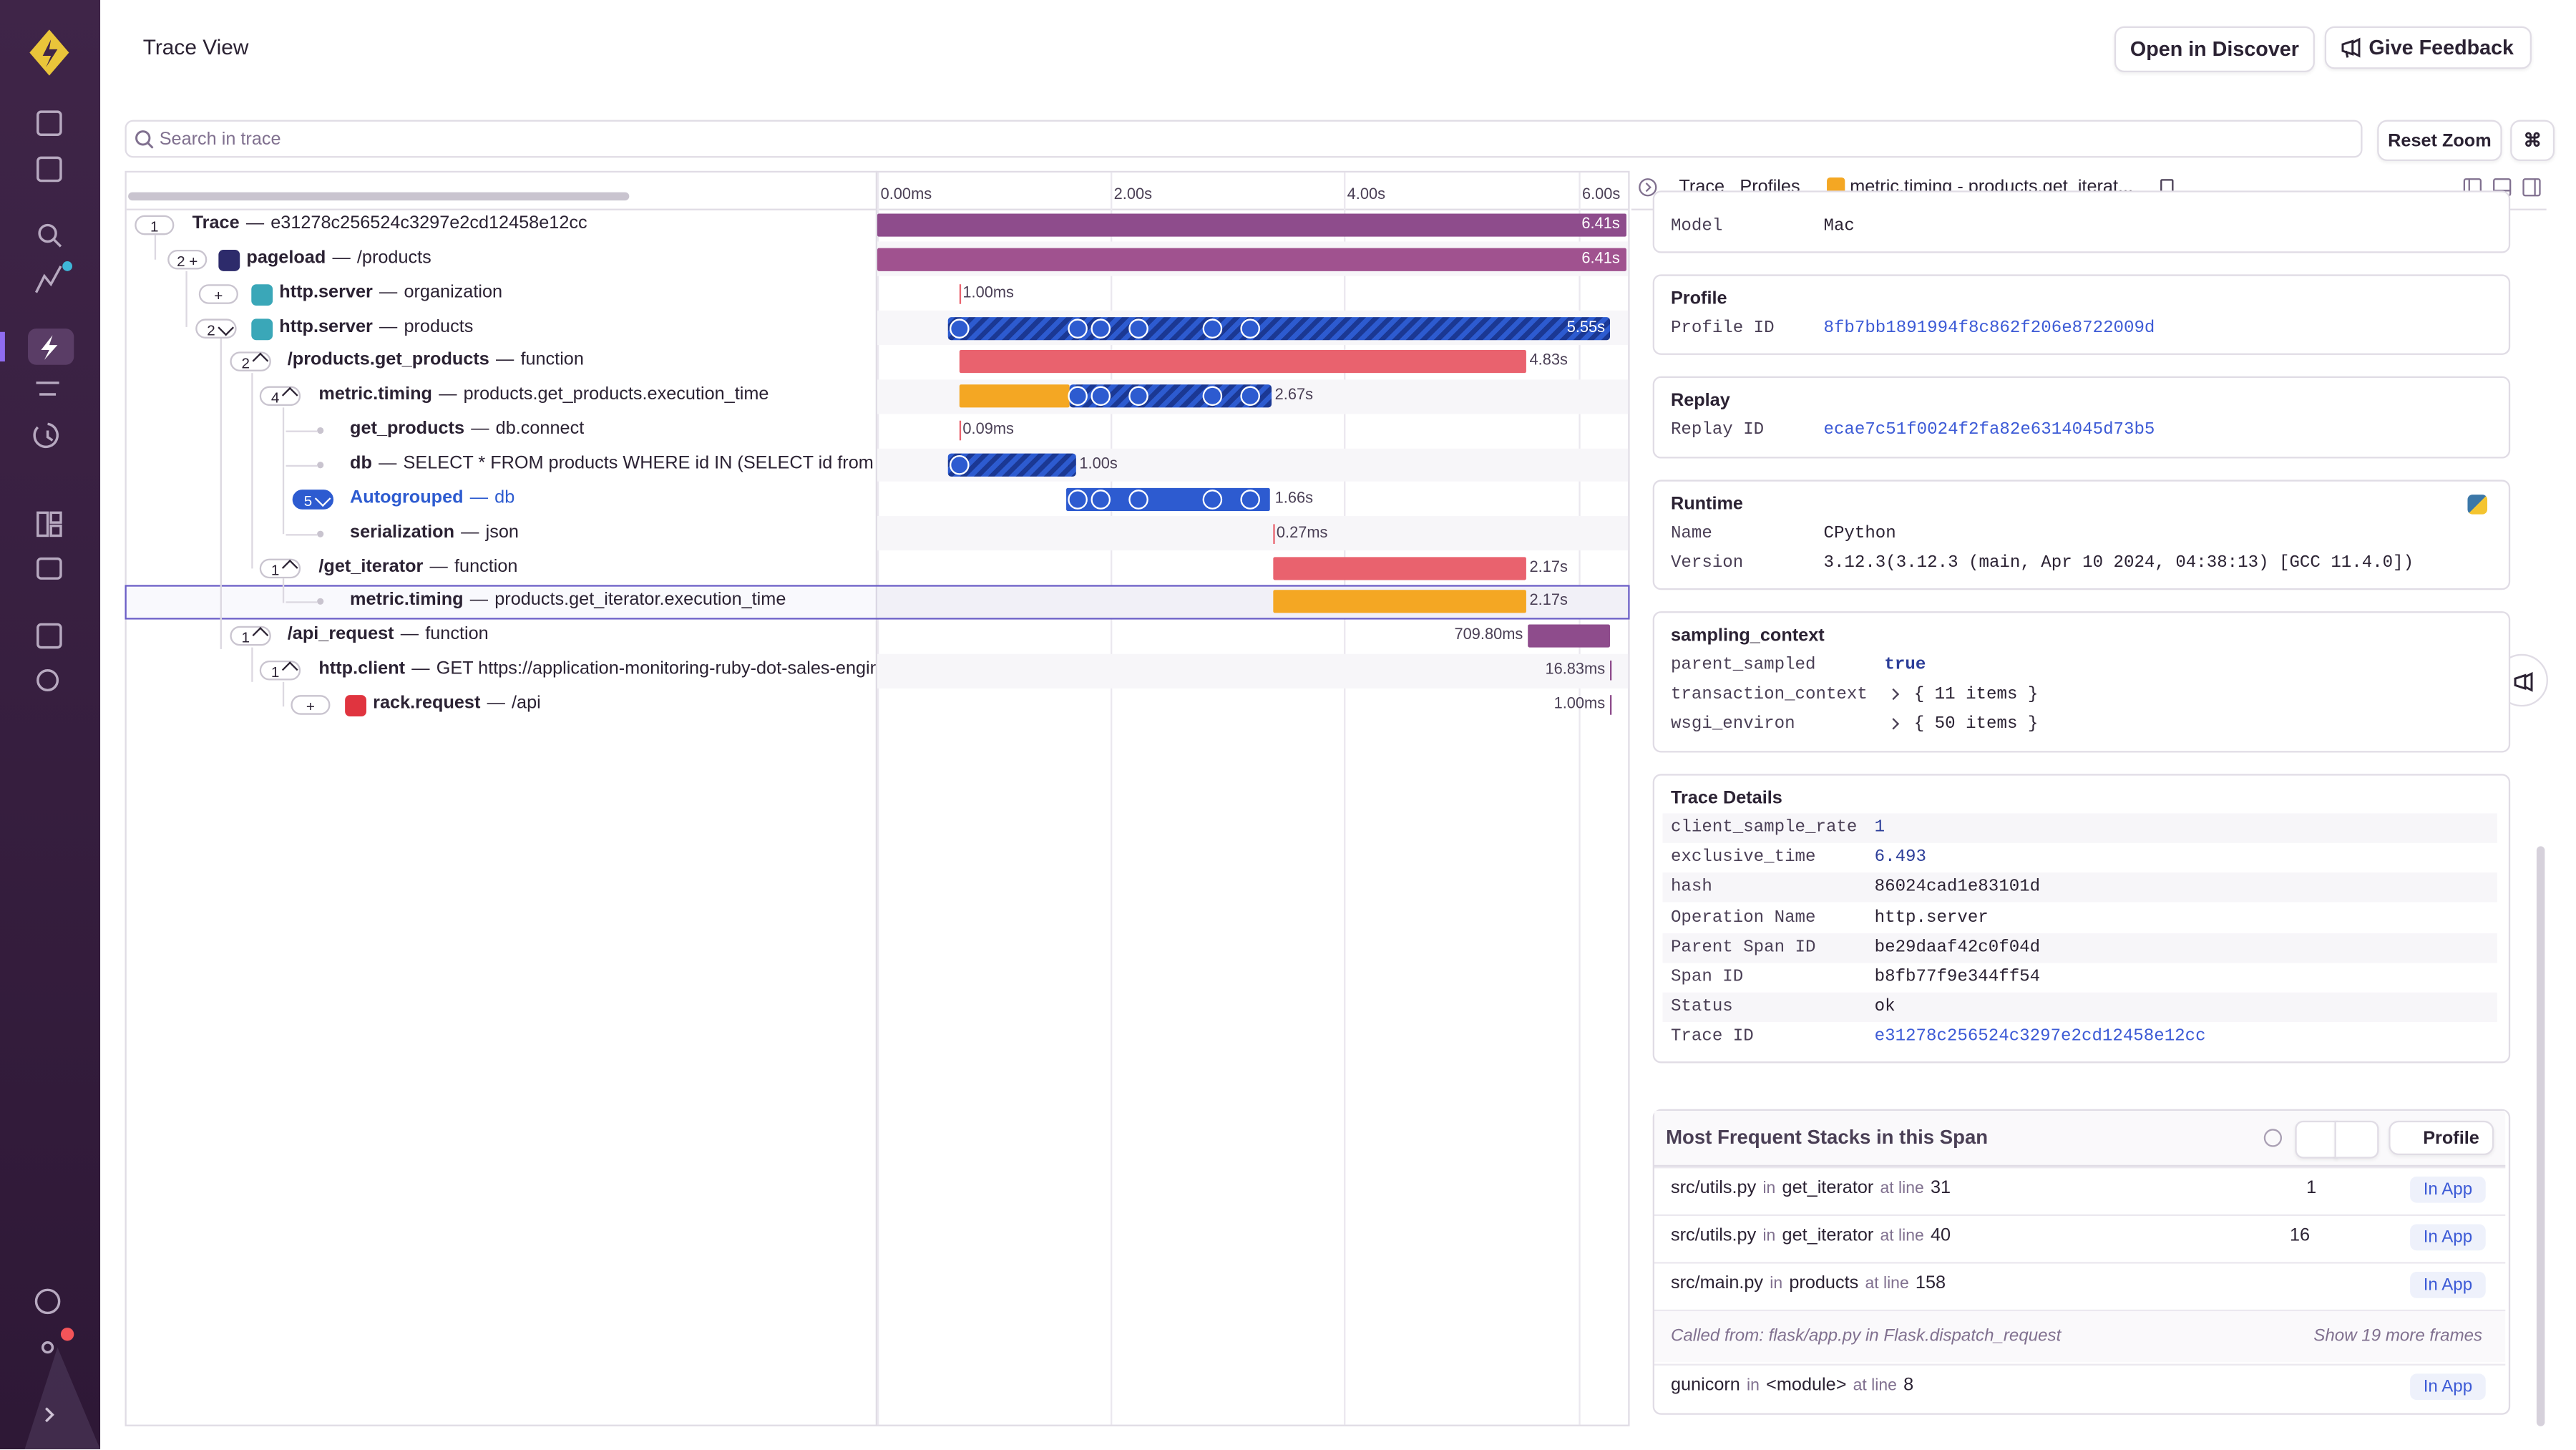  I want to click on frame: gunicorn in <module> at line 8, so click(1796, 1386).